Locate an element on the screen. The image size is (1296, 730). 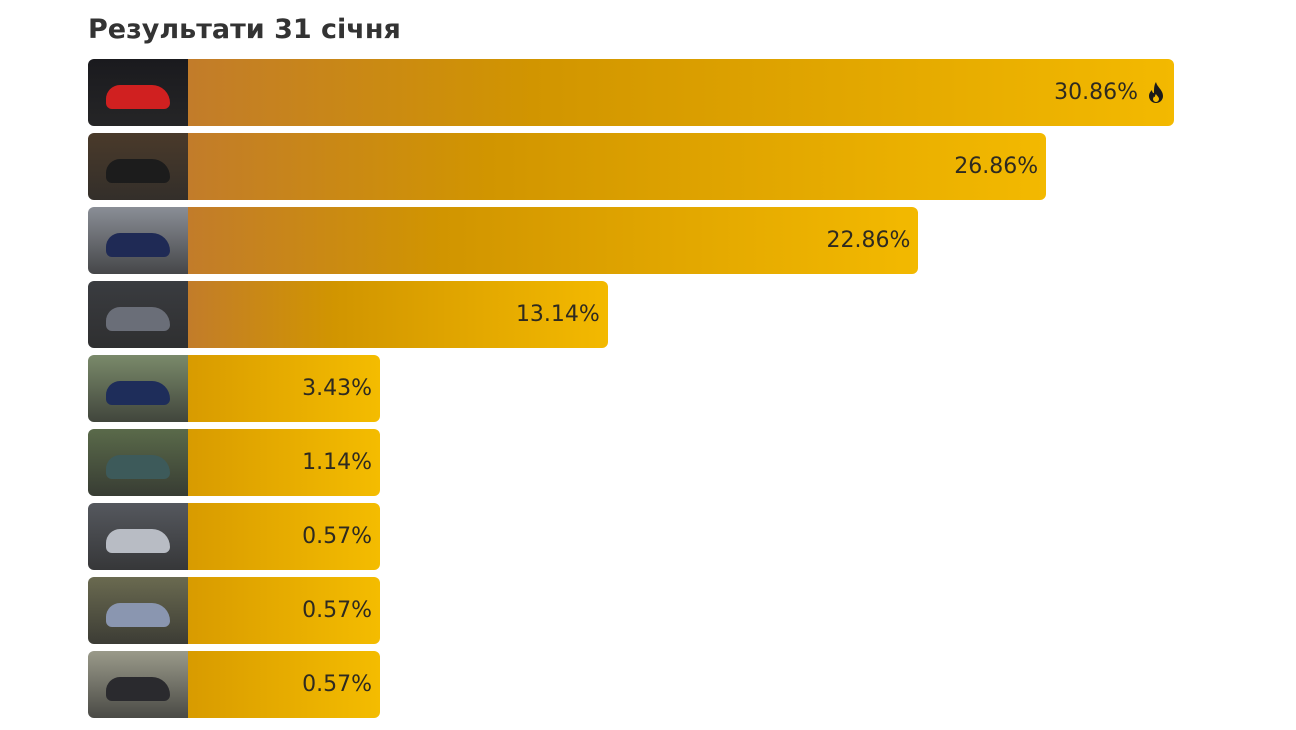
result-percent: 13.14% is located at coordinates (557, 314).